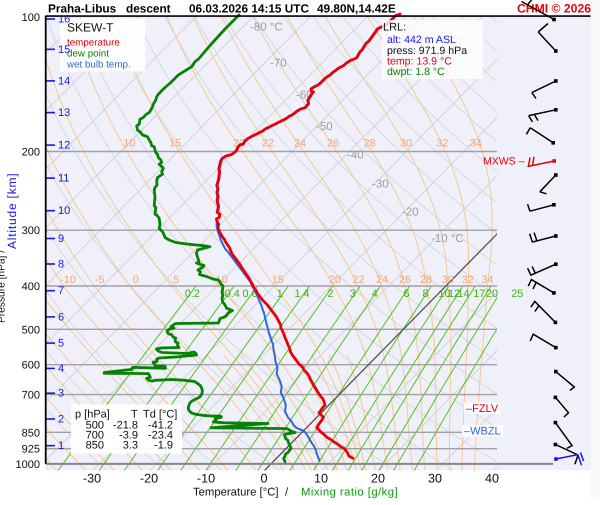 The width and height of the screenshot is (600, 505). Describe the element at coordinates (63, 179) in the screenshot. I see `svg-text: 11` at that location.